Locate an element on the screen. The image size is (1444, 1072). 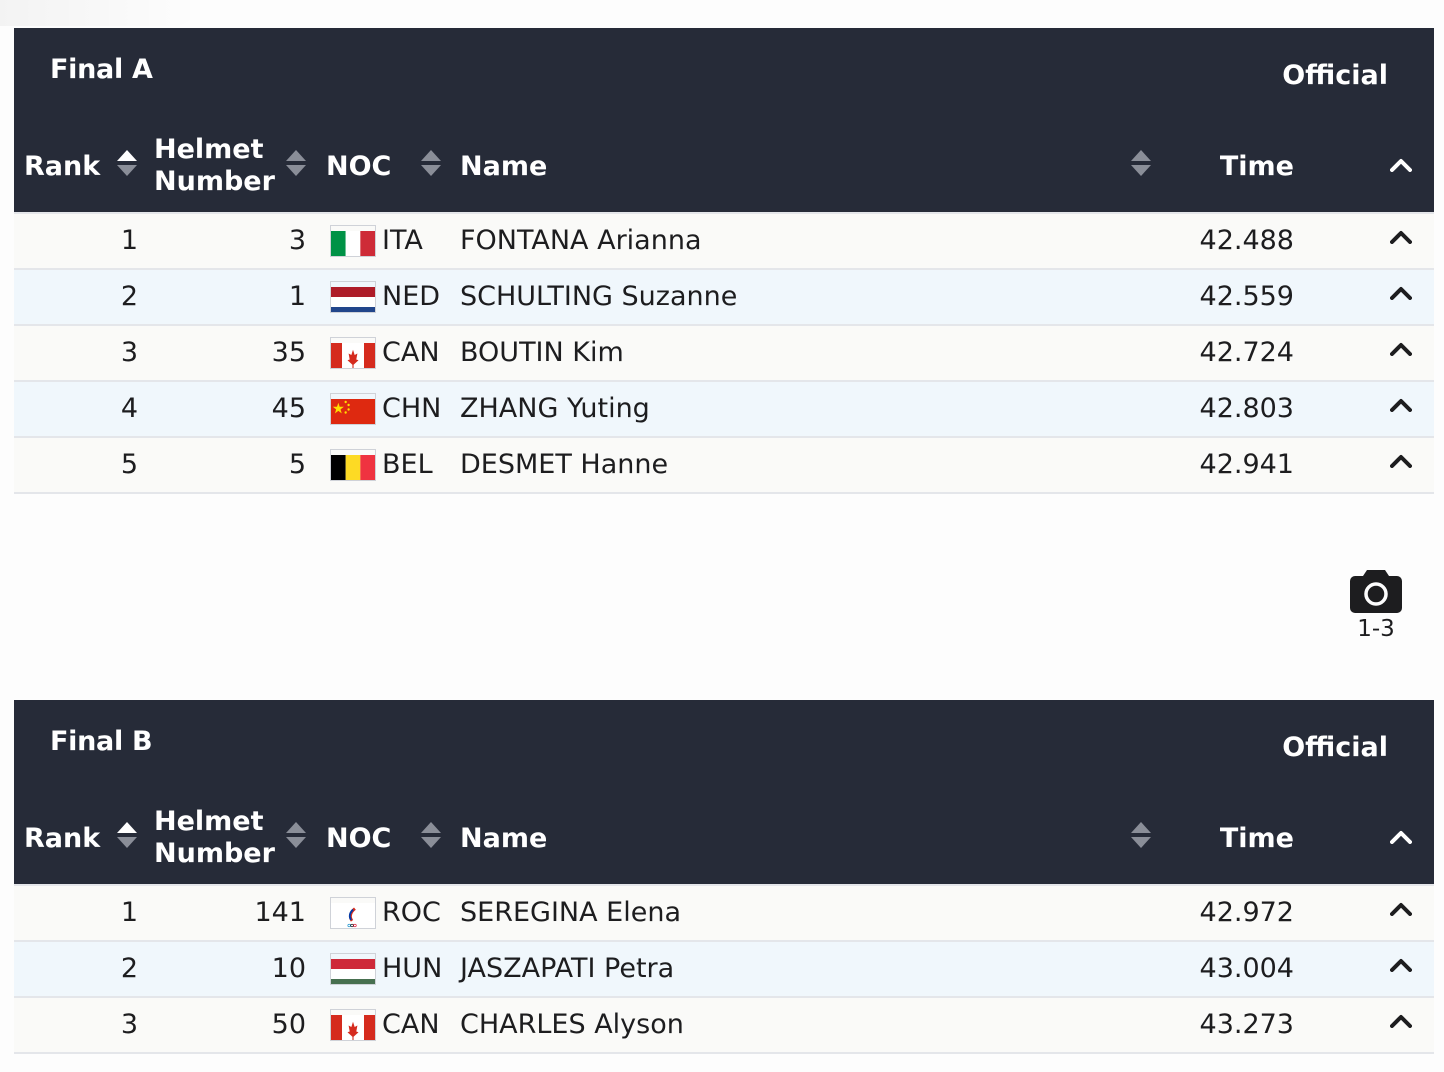
photo-finish-label: 1-3 is located at coordinates (1376, 629).